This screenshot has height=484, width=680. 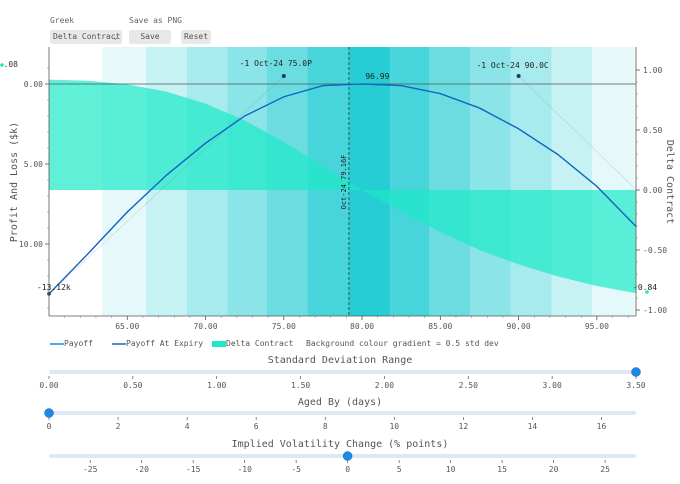 What do you see at coordinates (256, 426) in the screenshot?
I see `slider-tick-label: 6` at bounding box center [256, 426].